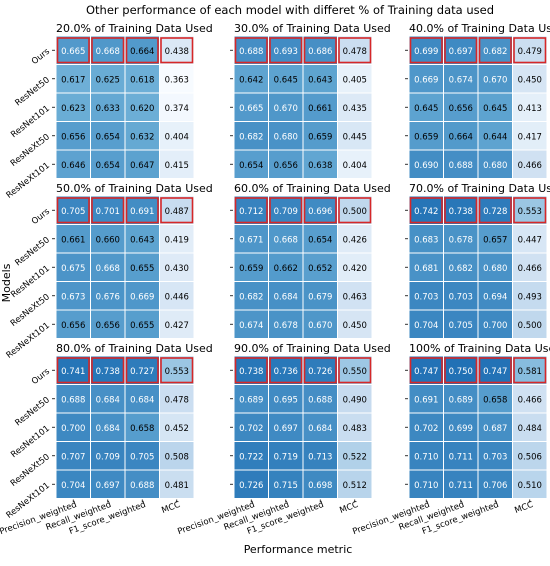  What do you see at coordinates (108, 326) in the screenshot?
I see `cell-value-label: 0.656` at bounding box center [108, 326].